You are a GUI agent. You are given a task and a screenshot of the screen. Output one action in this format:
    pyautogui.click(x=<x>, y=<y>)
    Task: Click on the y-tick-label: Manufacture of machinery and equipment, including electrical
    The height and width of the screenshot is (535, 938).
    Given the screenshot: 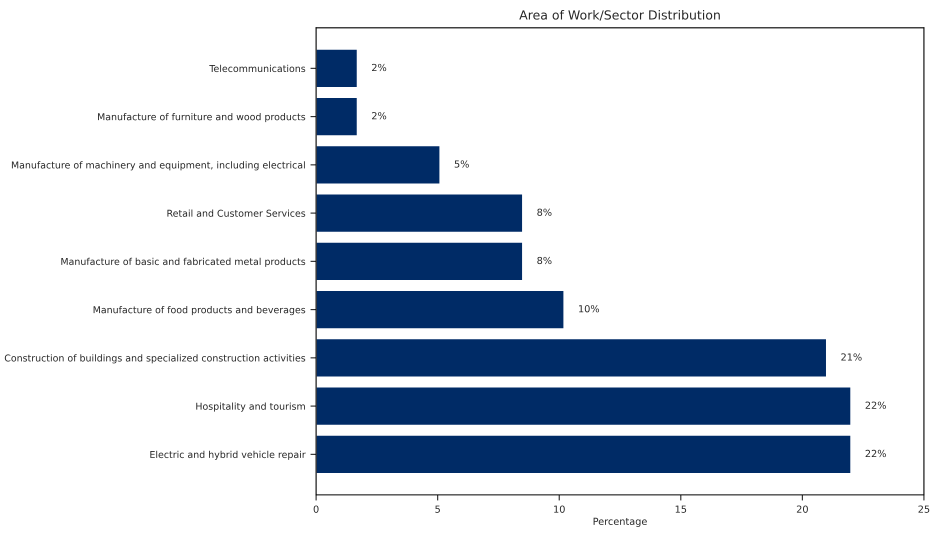 What is the action you would take?
    pyautogui.click(x=158, y=165)
    